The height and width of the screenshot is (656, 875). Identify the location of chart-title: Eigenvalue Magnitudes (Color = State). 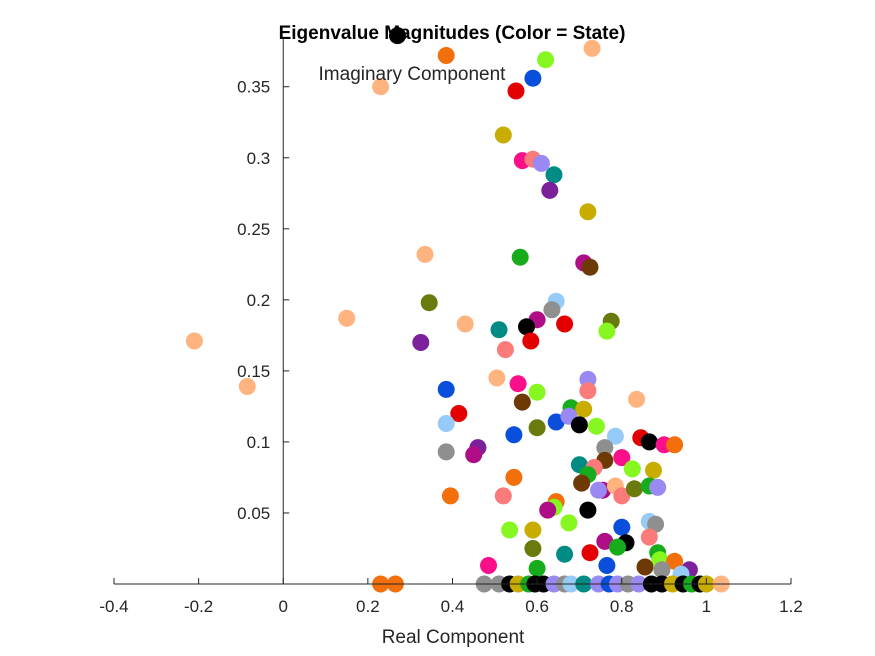
(452, 33).